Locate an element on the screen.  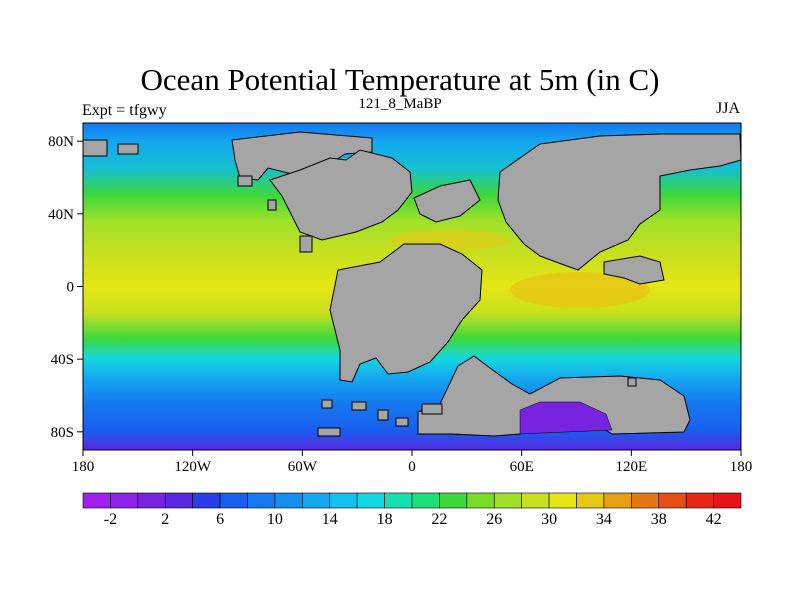
colorbar-label: 26 is located at coordinates (494, 519).